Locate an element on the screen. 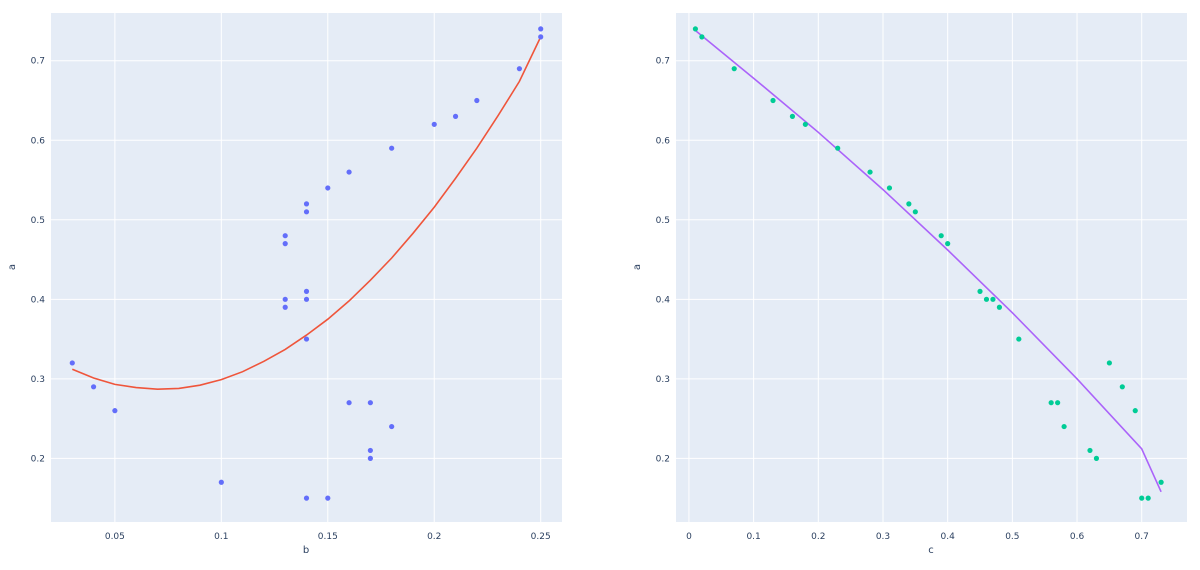 The image size is (1200, 570). left-y-tick-labels: 0.2 0.3 0.4 0.5 0.6 0.7 is located at coordinates (38, 261).